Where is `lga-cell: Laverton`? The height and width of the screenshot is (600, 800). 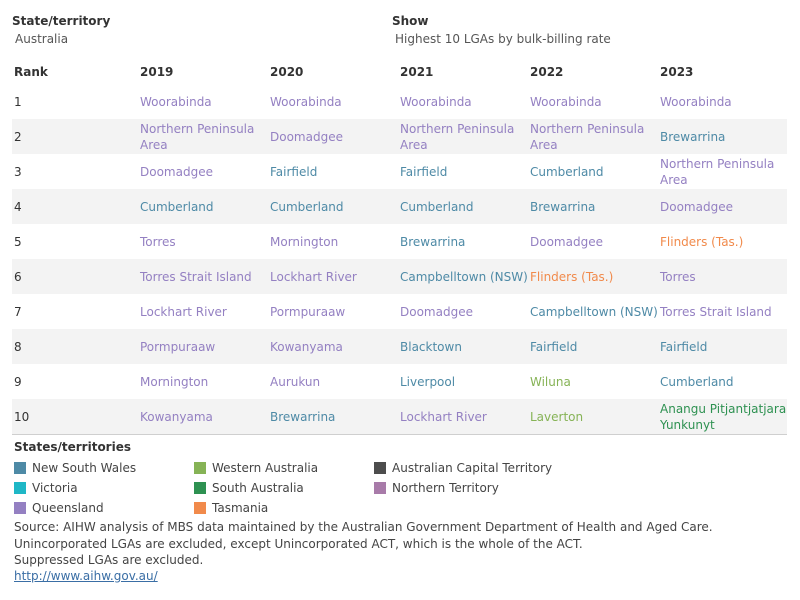
lga-cell: Laverton is located at coordinates (593, 417).